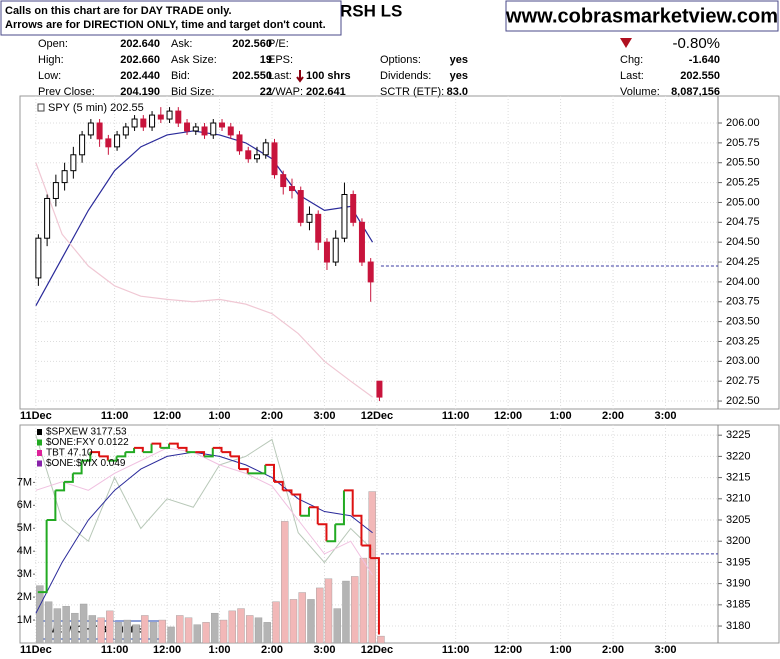 This screenshot has width=780, height=659. I want to click on y-tick-label: 3195, so click(738, 562).